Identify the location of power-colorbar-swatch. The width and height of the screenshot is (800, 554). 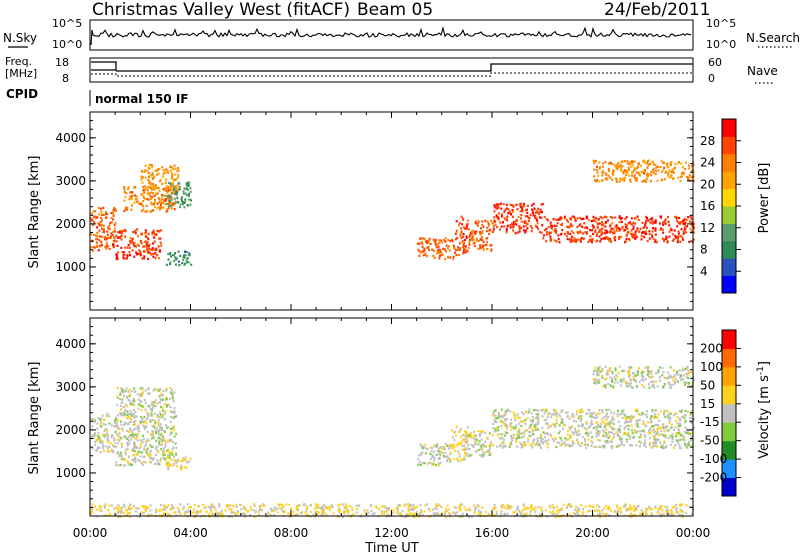
(729, 232).